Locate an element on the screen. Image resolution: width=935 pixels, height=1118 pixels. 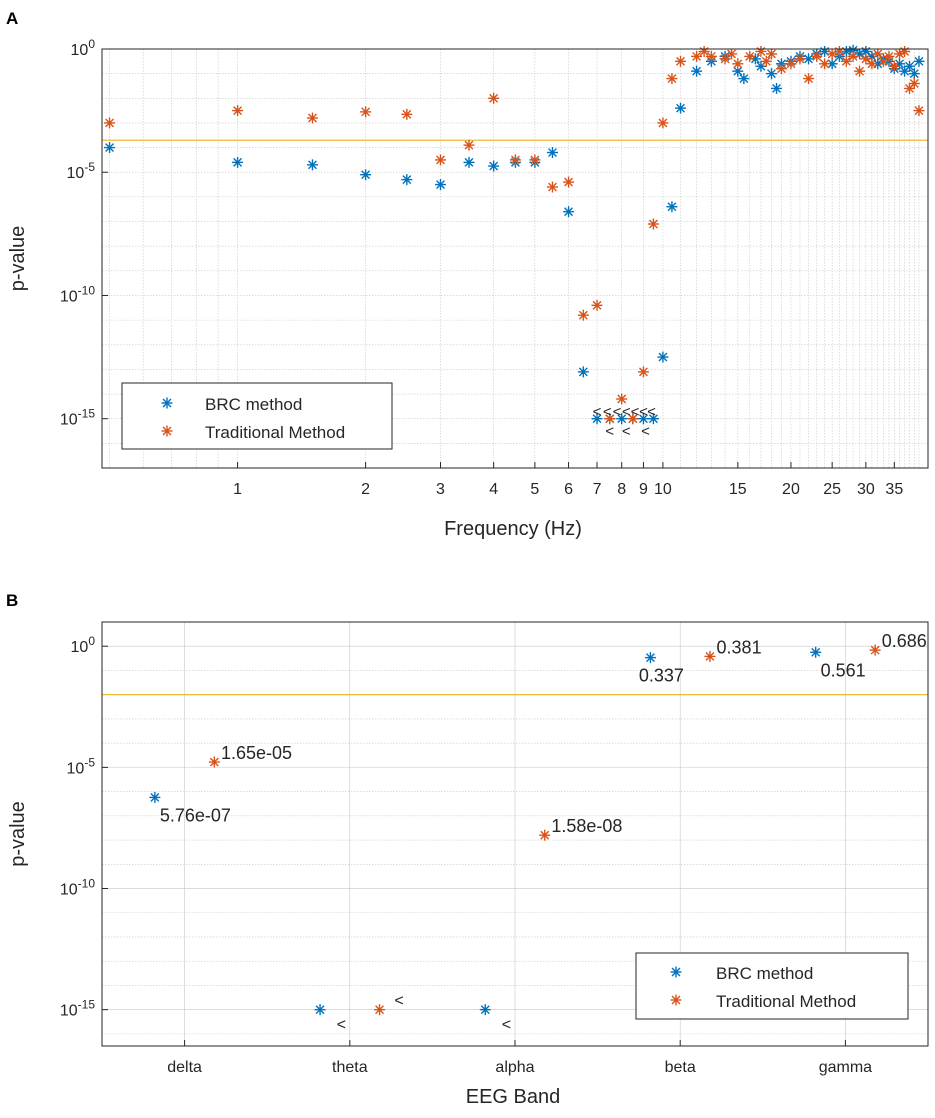
y-axis-label-a: p-value is located at coordinates (18, 259).